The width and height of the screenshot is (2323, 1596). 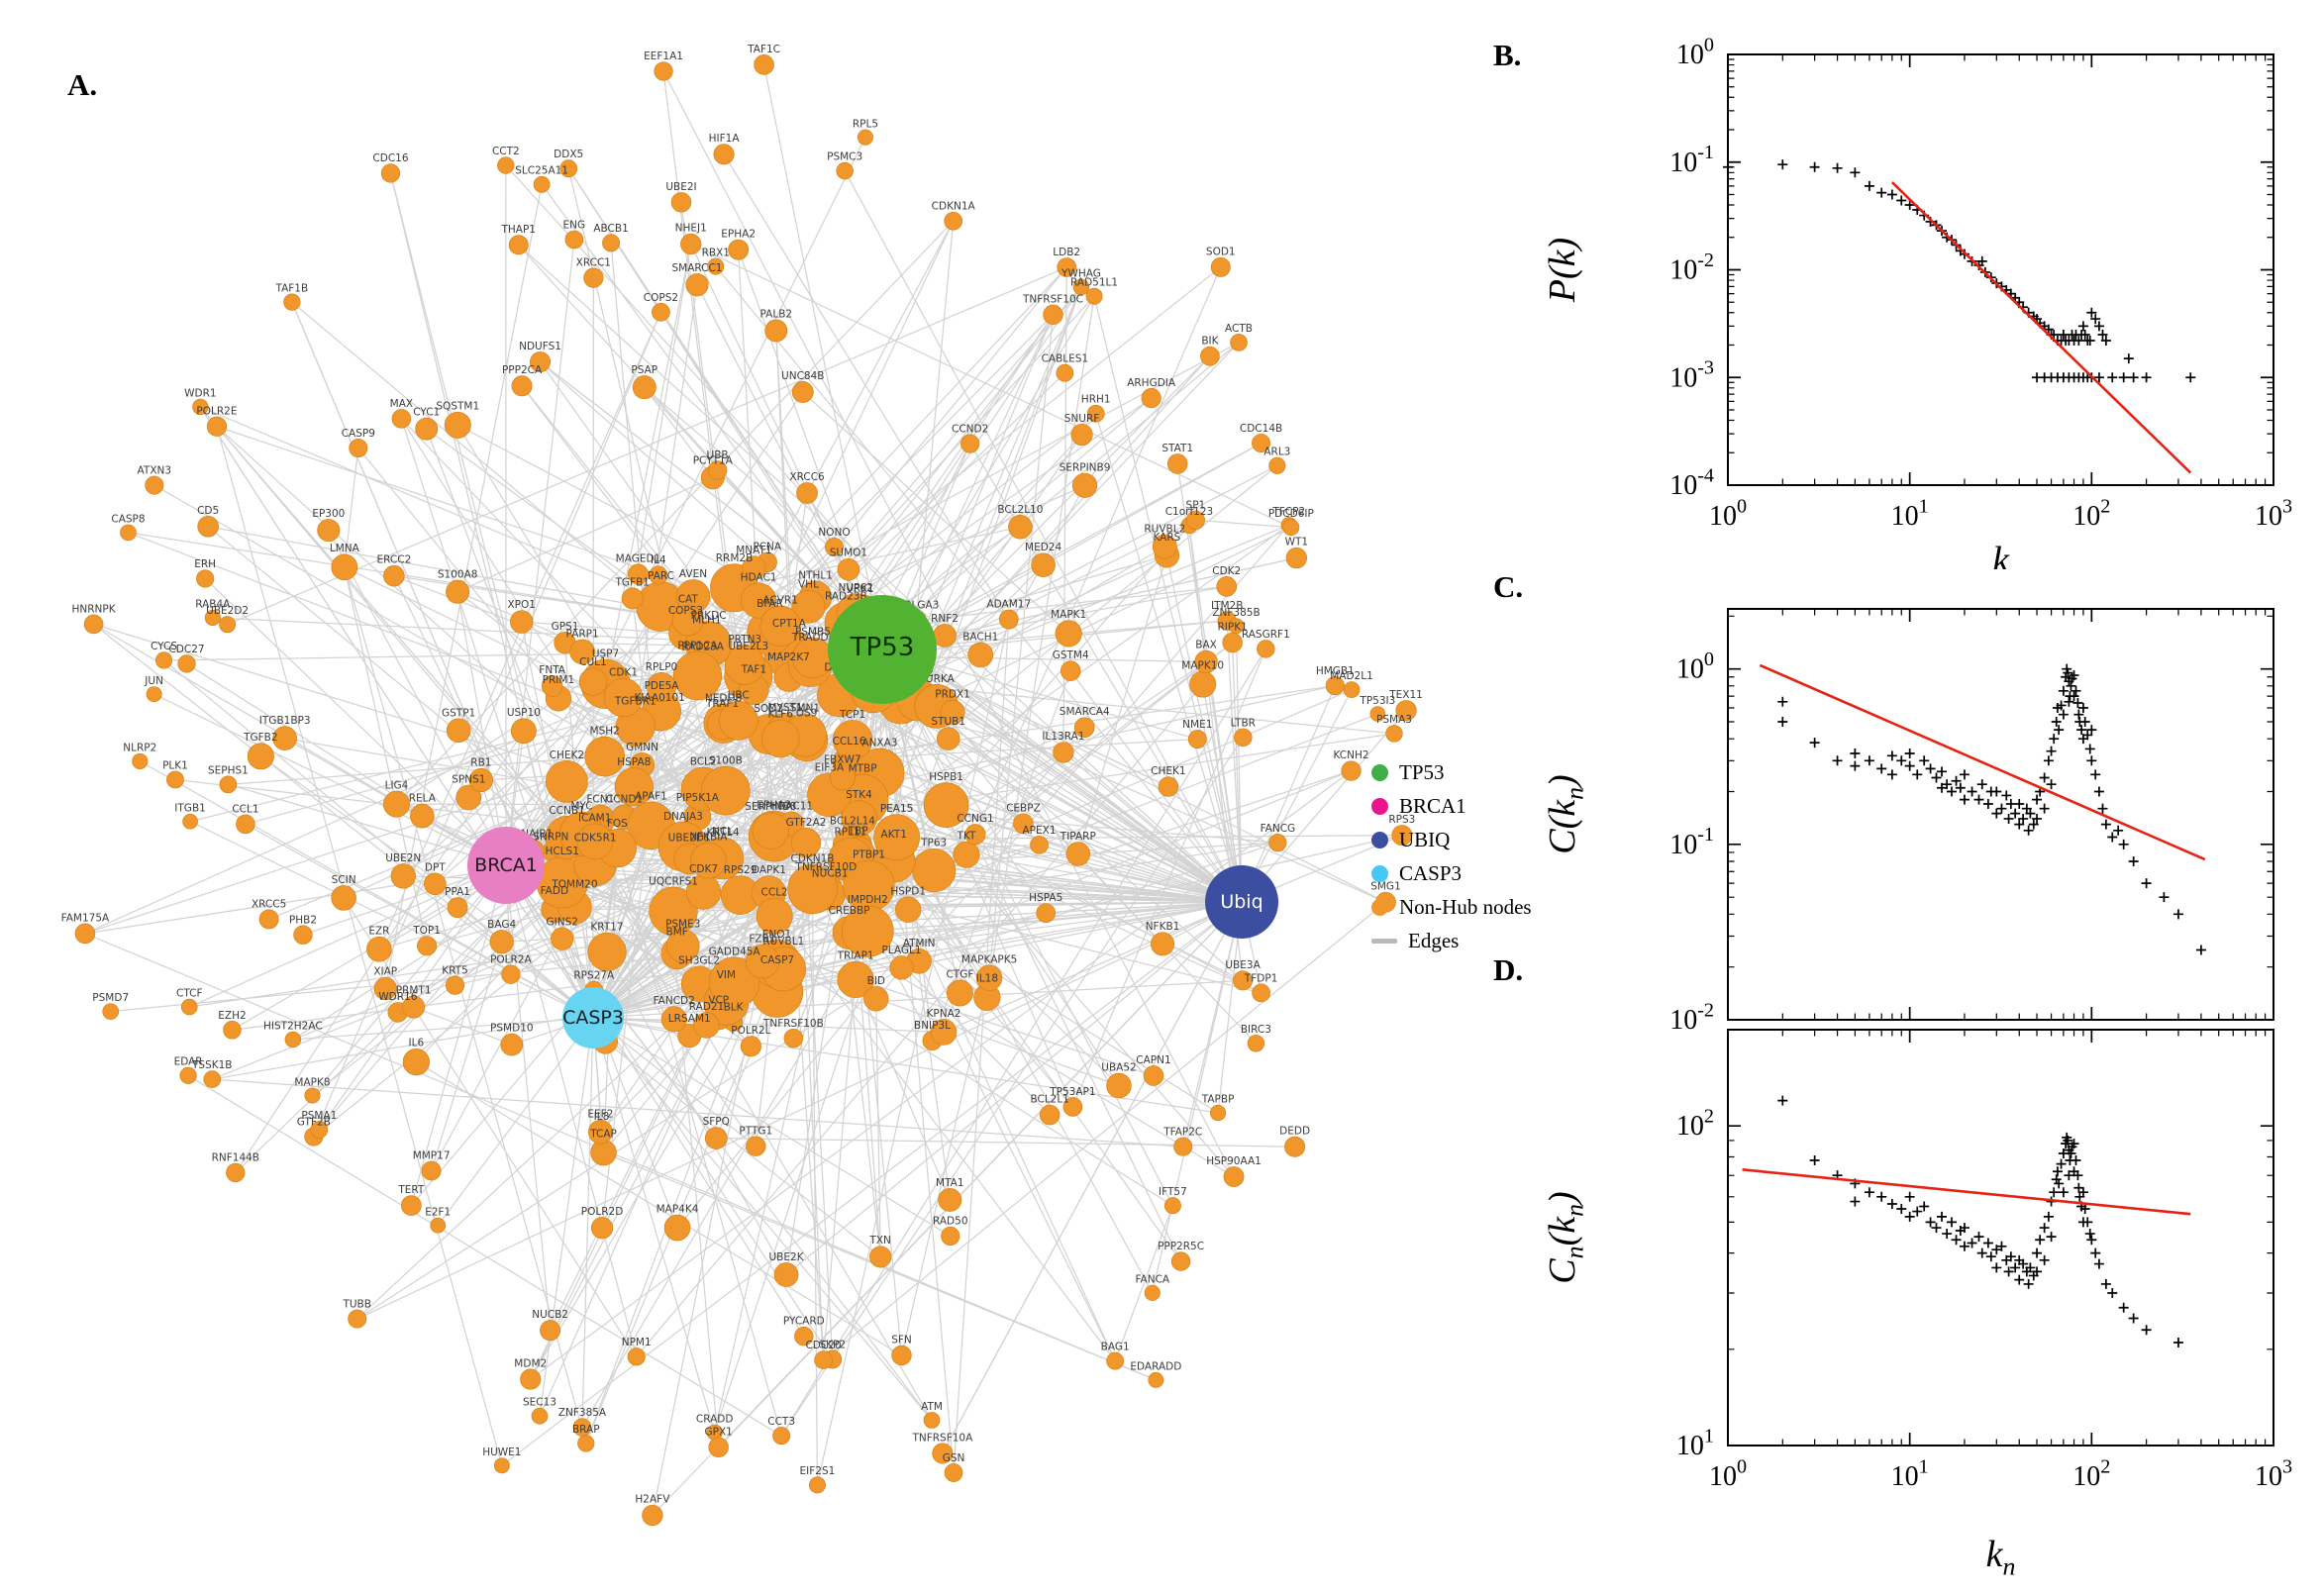 I want to click on svg-text: STAT1, so click(x=1177, y=448).